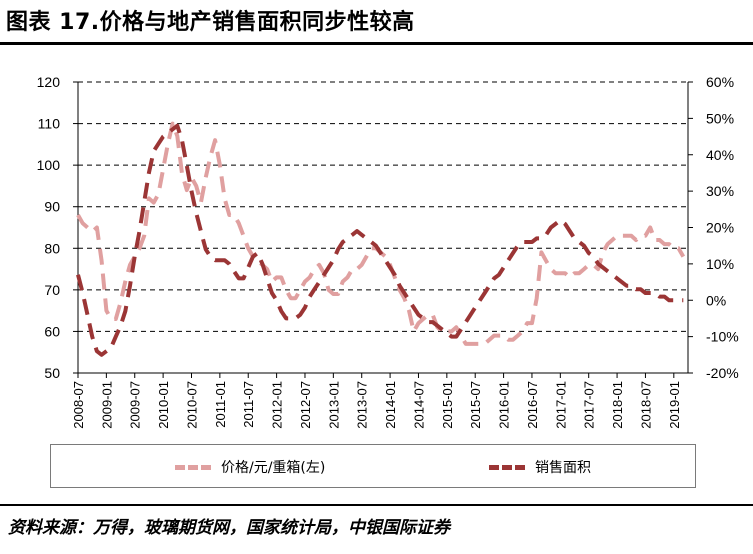 The height and width of the screenshot is (554, 753). I want to click on x-tick-label: 2014-01, so click(390, 405).